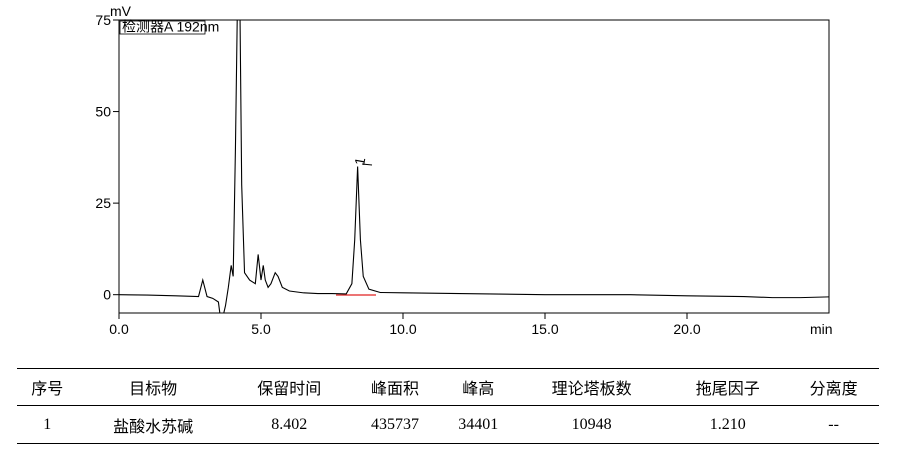  I want to click on y-tick-label: 75, so click(103, 20).